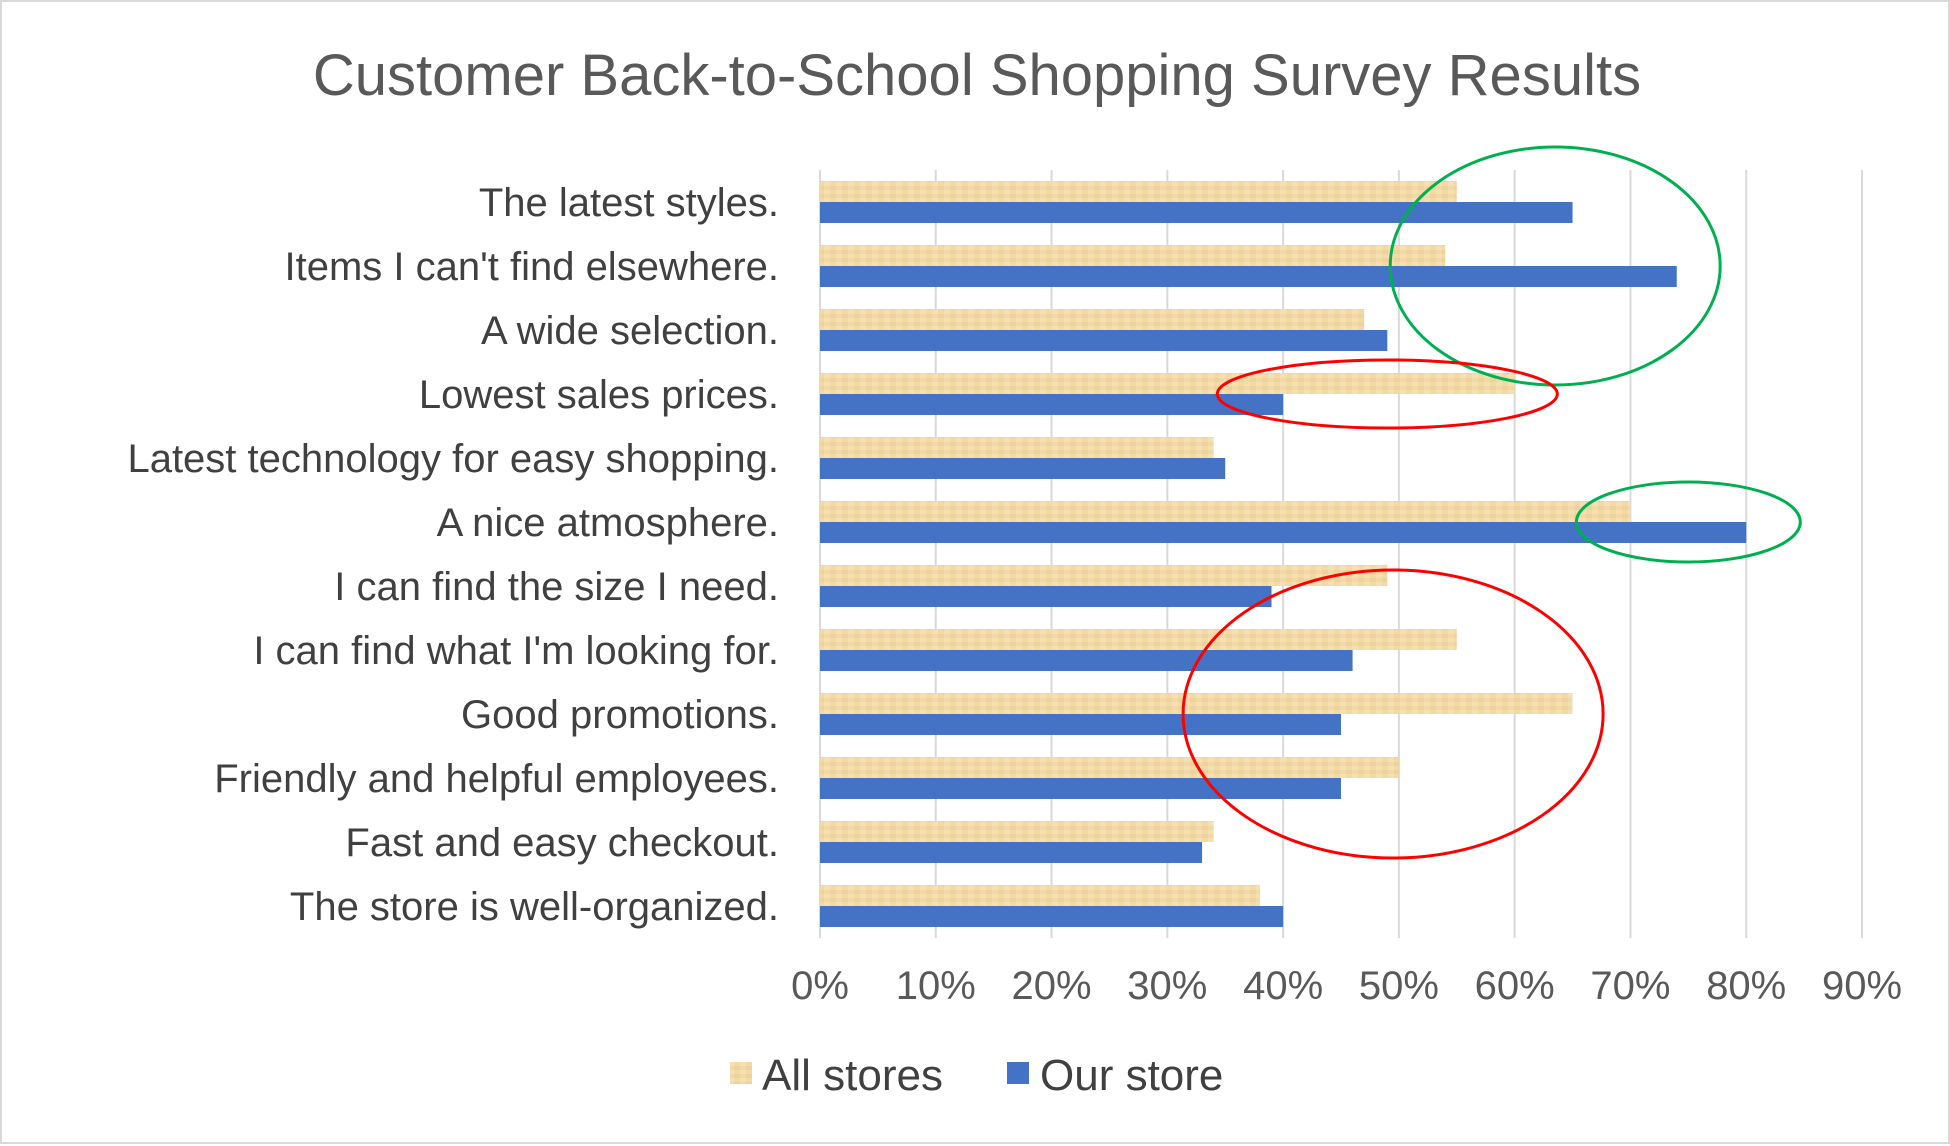  Describe the element at coordinates (976, 1075) in the screenshot. I see `legend: All stores Our store` at that location.